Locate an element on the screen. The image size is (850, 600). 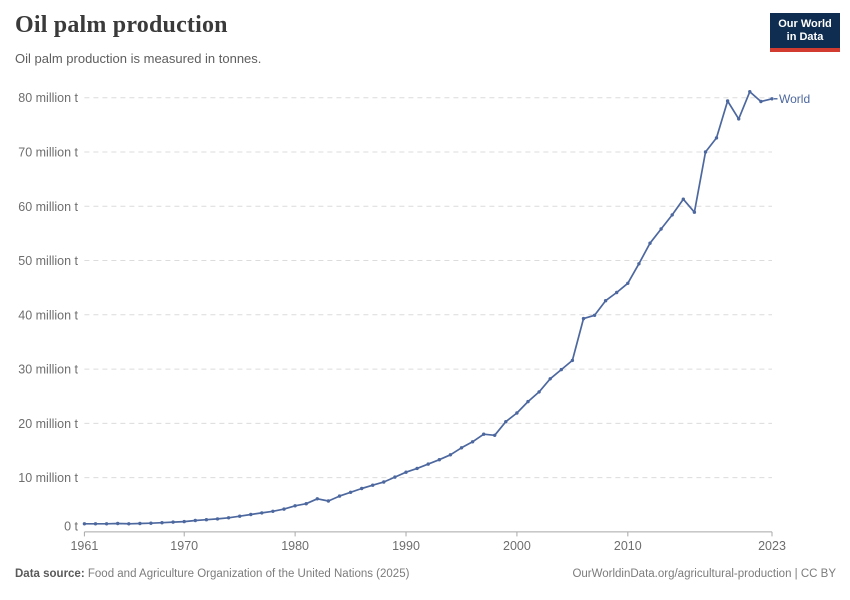
owid-logo-line2: in Data is located at coordinates (805, 37).